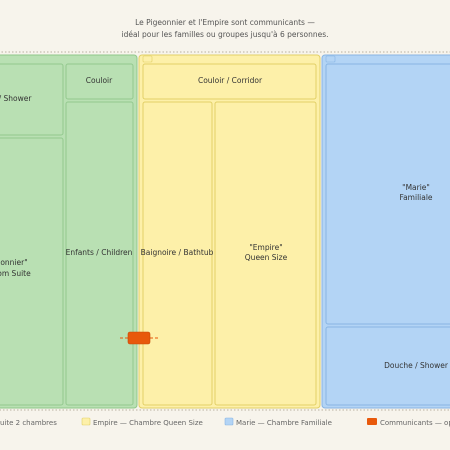 This screenshot has width=450, height=450. I want to click on room-label: om Suite, so click(15, 273).